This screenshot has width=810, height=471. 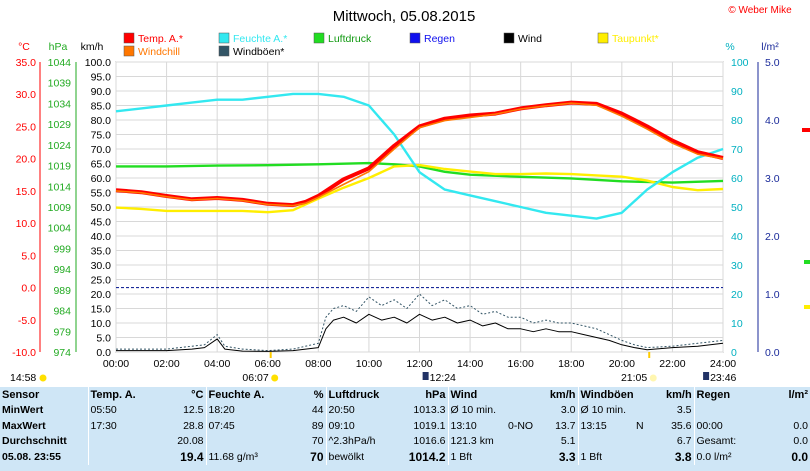 I want to click on rain-value: 0.0, so click(x=800, y=441).